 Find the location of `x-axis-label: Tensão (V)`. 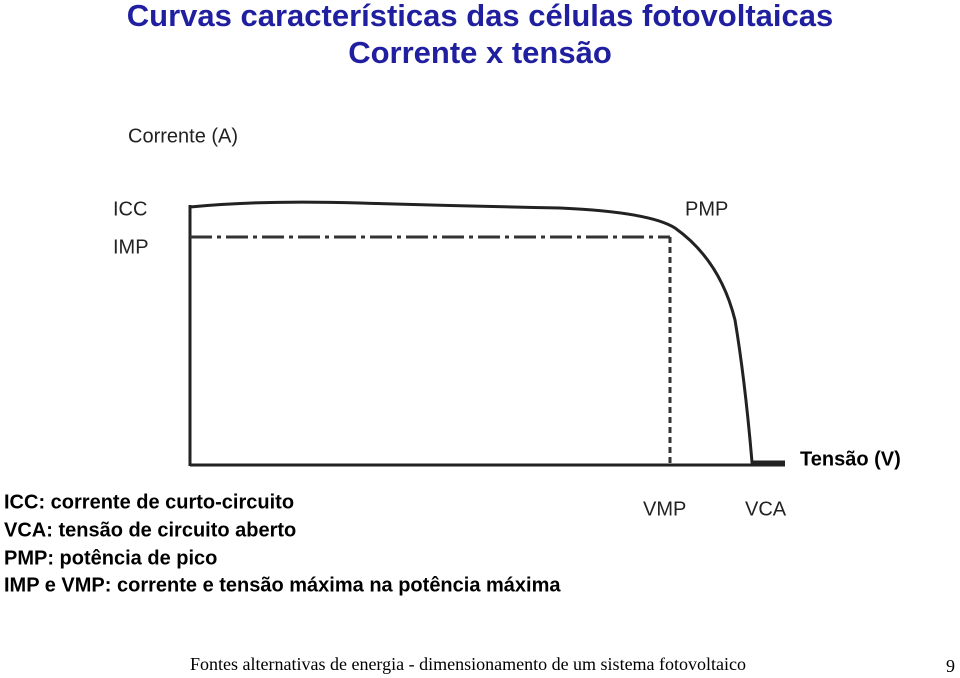

x-axis-label: Tensão (V) is located at coordinates (850, 459).